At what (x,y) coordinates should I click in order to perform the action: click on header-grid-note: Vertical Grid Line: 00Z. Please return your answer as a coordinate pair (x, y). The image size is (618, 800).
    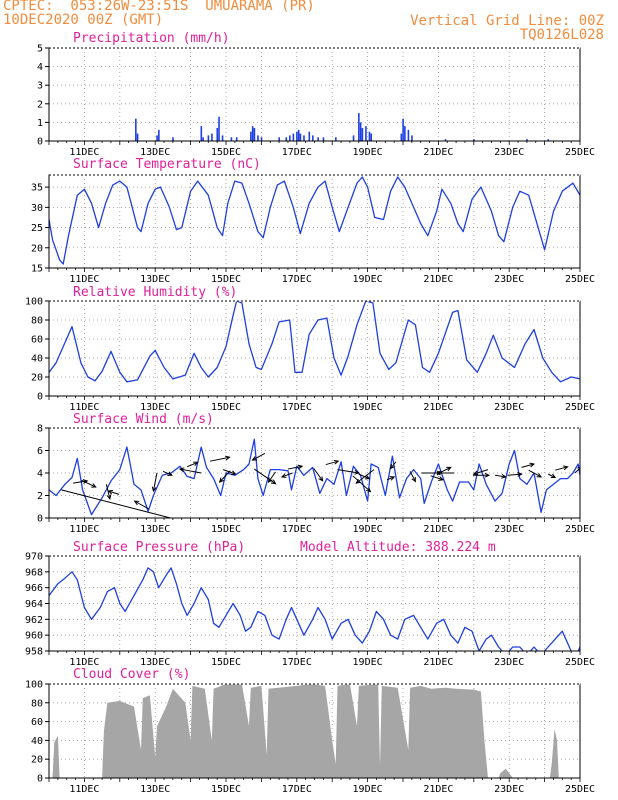
    Looking at the image, I should click on (507, 21).